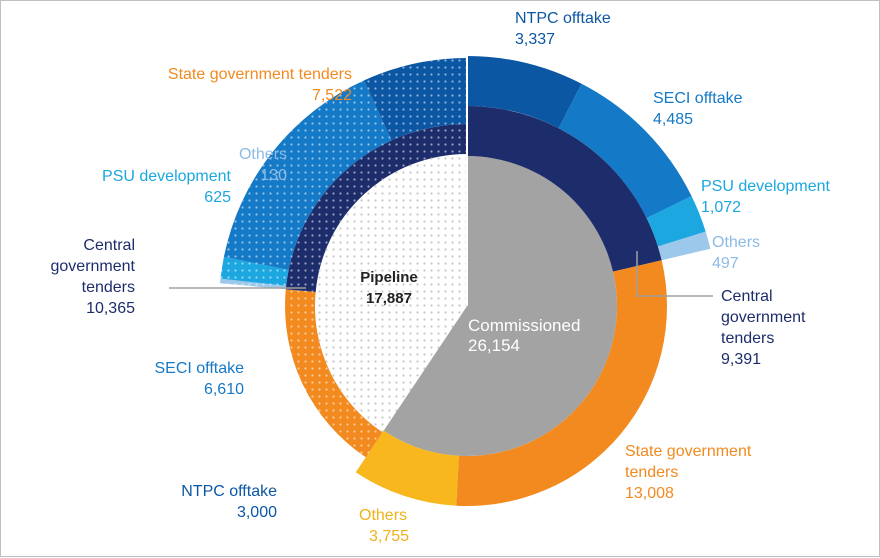 Image resolution: width=880 pixels, height=558 pixels. What do you see at coordinates (110, 308) in the screenshot?
I see `value-central-pipeline: 10,365` at bounding box center [110, 308].